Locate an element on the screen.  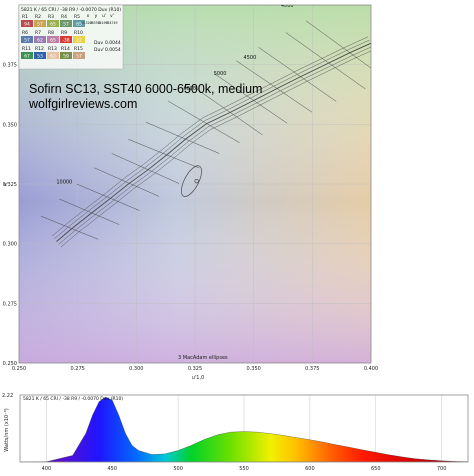
cri-value-r4: 57 is located at coordinates (66, 25).